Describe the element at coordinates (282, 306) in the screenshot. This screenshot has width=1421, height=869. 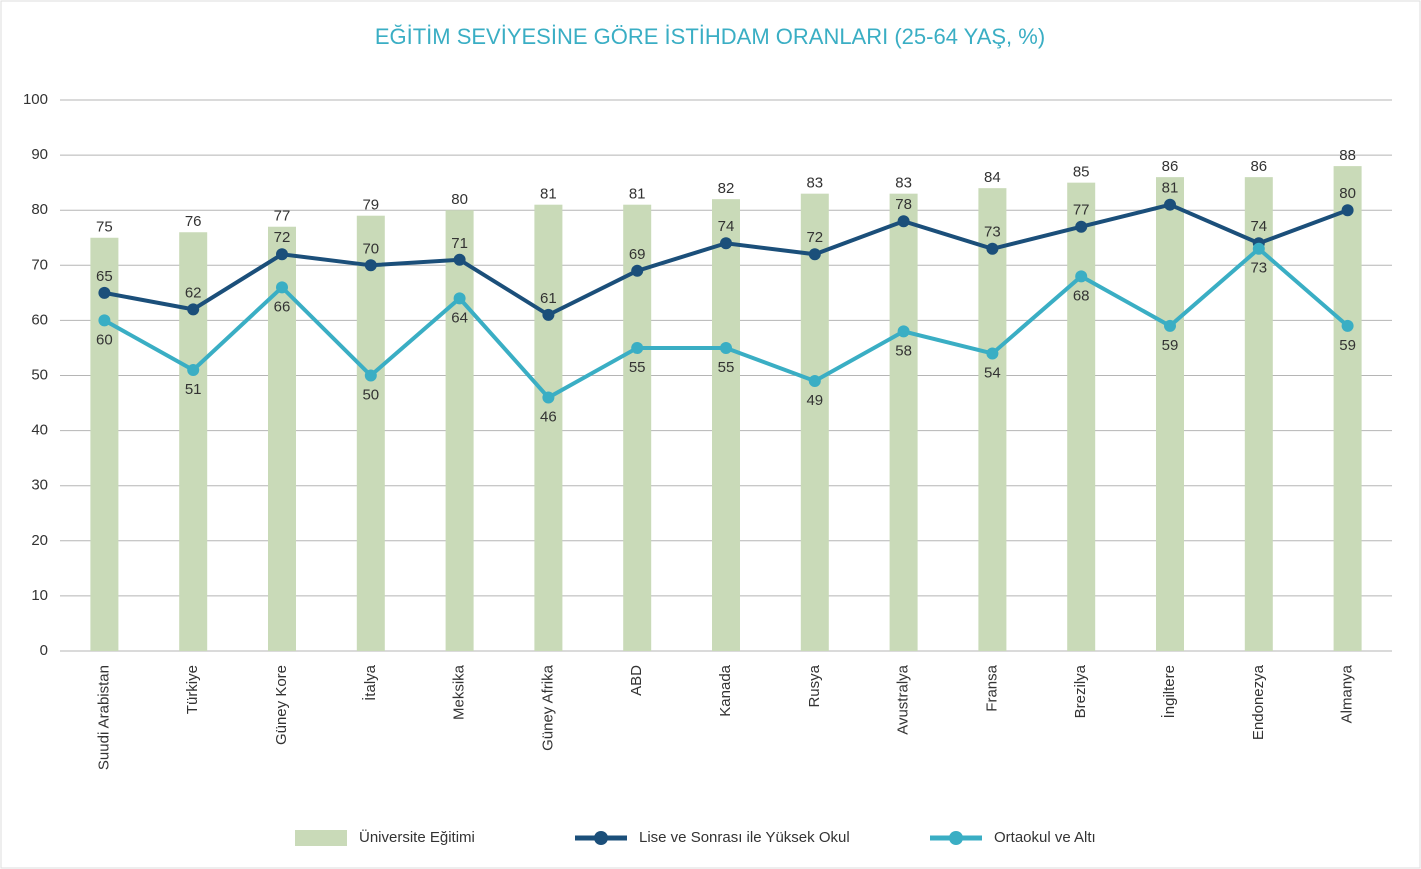
I see `line-value-label: 66` at that location.